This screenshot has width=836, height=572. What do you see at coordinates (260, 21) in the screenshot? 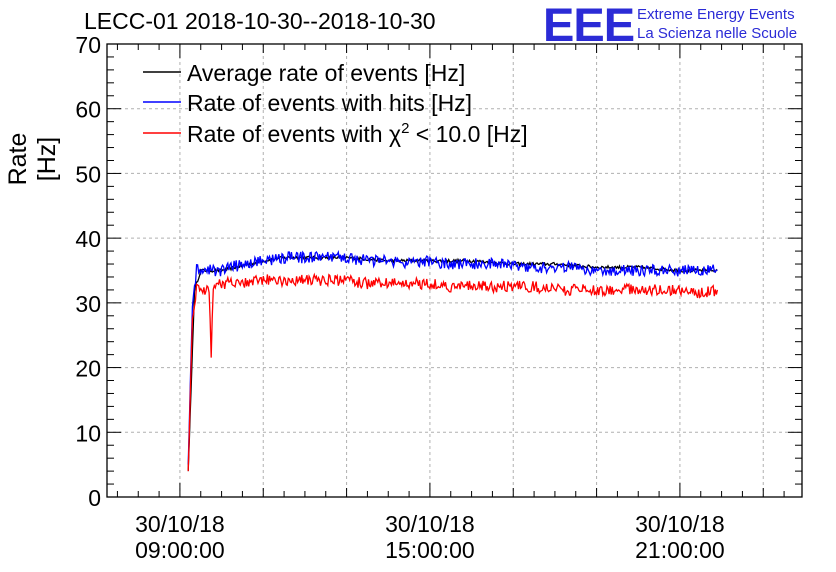
I see `chart-title: LECC-01 2018-10-30--2018-10-30` at bounding box center [260, 21].